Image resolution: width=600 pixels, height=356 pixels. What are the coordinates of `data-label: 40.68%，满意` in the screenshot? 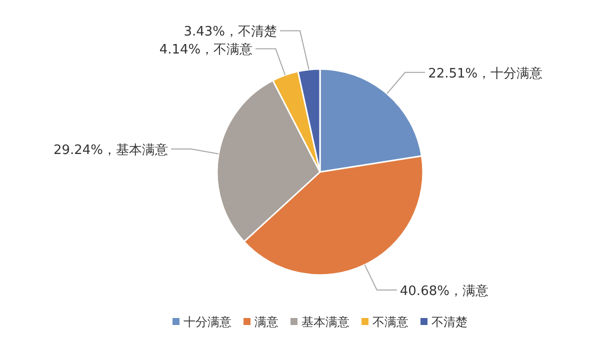 It's located at (444, 291).